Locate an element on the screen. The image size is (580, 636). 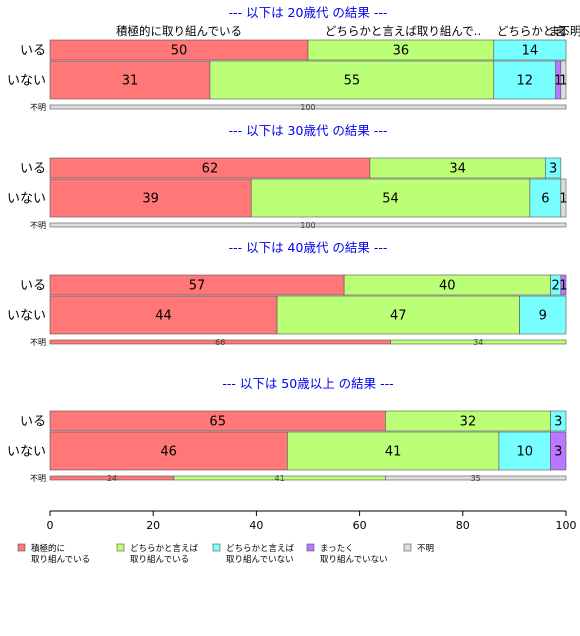
top-series-label: 積極的に取り組んでいる is located at coordinates (179, 31).